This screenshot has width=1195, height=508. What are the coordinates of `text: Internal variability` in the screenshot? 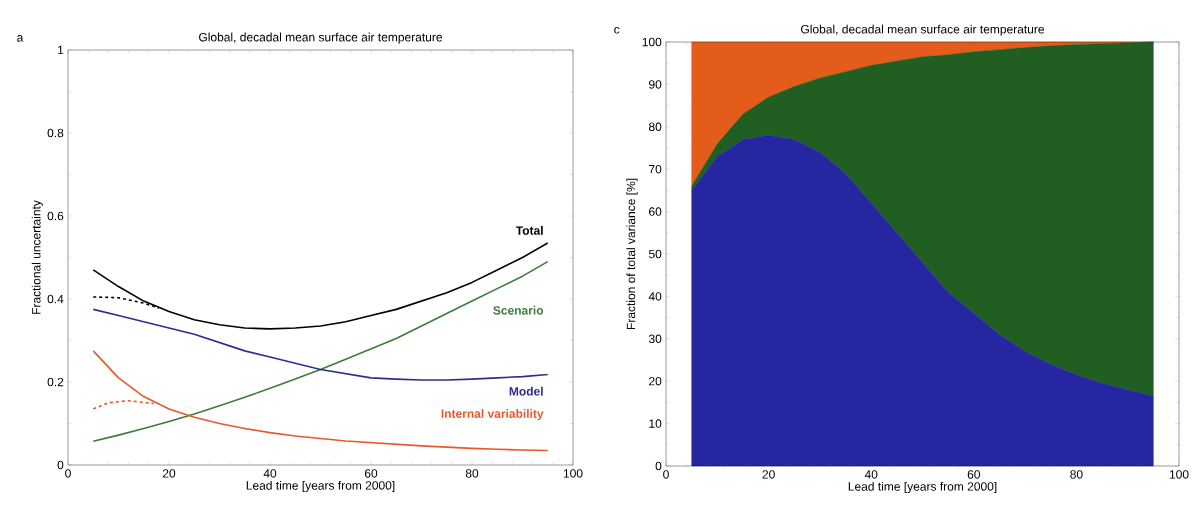 It's located at (492, 415).